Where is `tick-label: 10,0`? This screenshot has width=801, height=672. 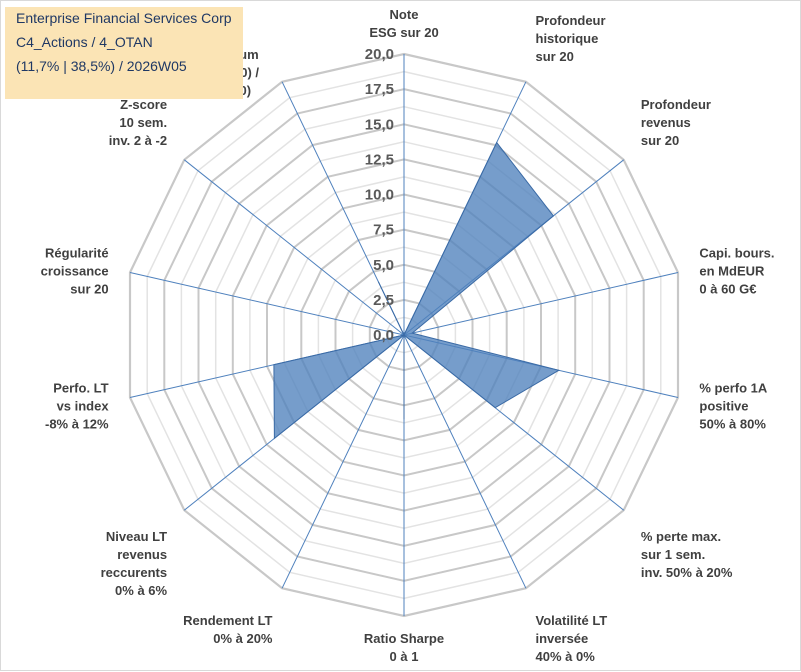 tick-label: 10,0 is located at coordinates (379, 195).